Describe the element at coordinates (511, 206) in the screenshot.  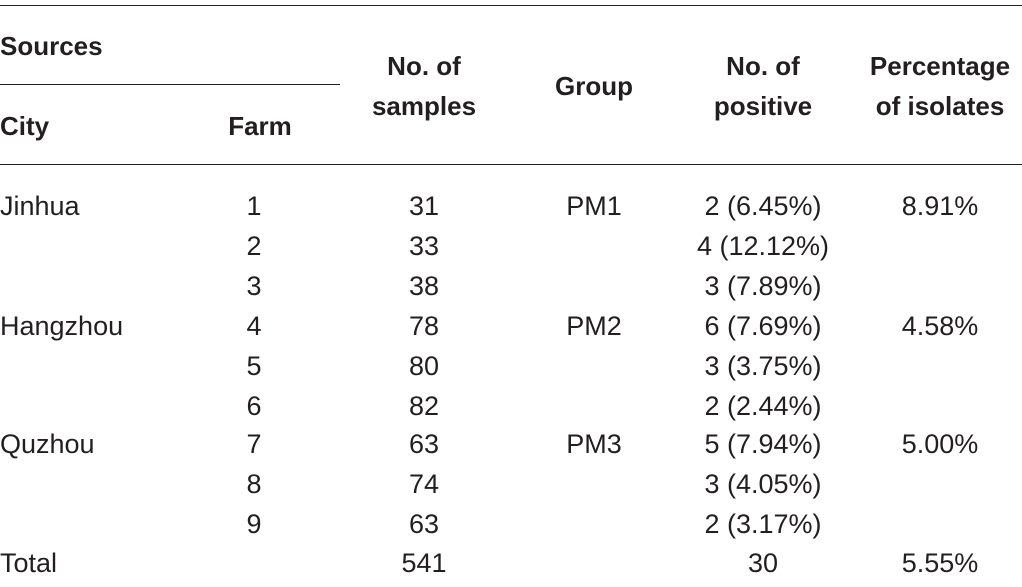
I see `table-row: Jinhua 1 31 PM1 2 (6.45%) 8.91%` at that location.